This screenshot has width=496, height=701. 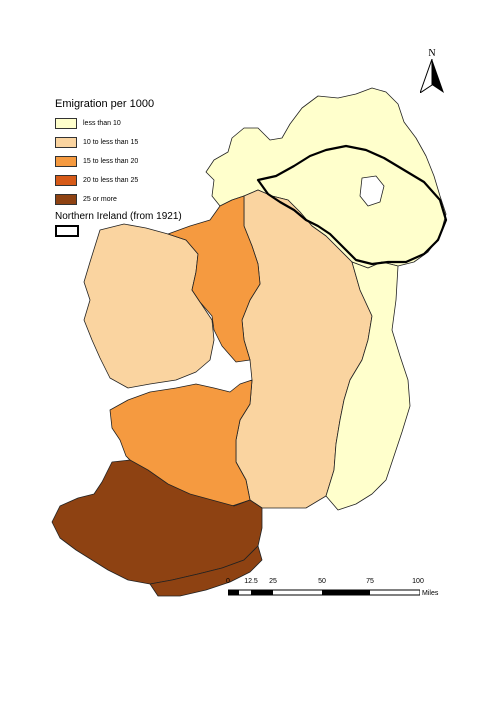 I want to click on scale-tick-label: 12.5, so click(x=251, y=581).